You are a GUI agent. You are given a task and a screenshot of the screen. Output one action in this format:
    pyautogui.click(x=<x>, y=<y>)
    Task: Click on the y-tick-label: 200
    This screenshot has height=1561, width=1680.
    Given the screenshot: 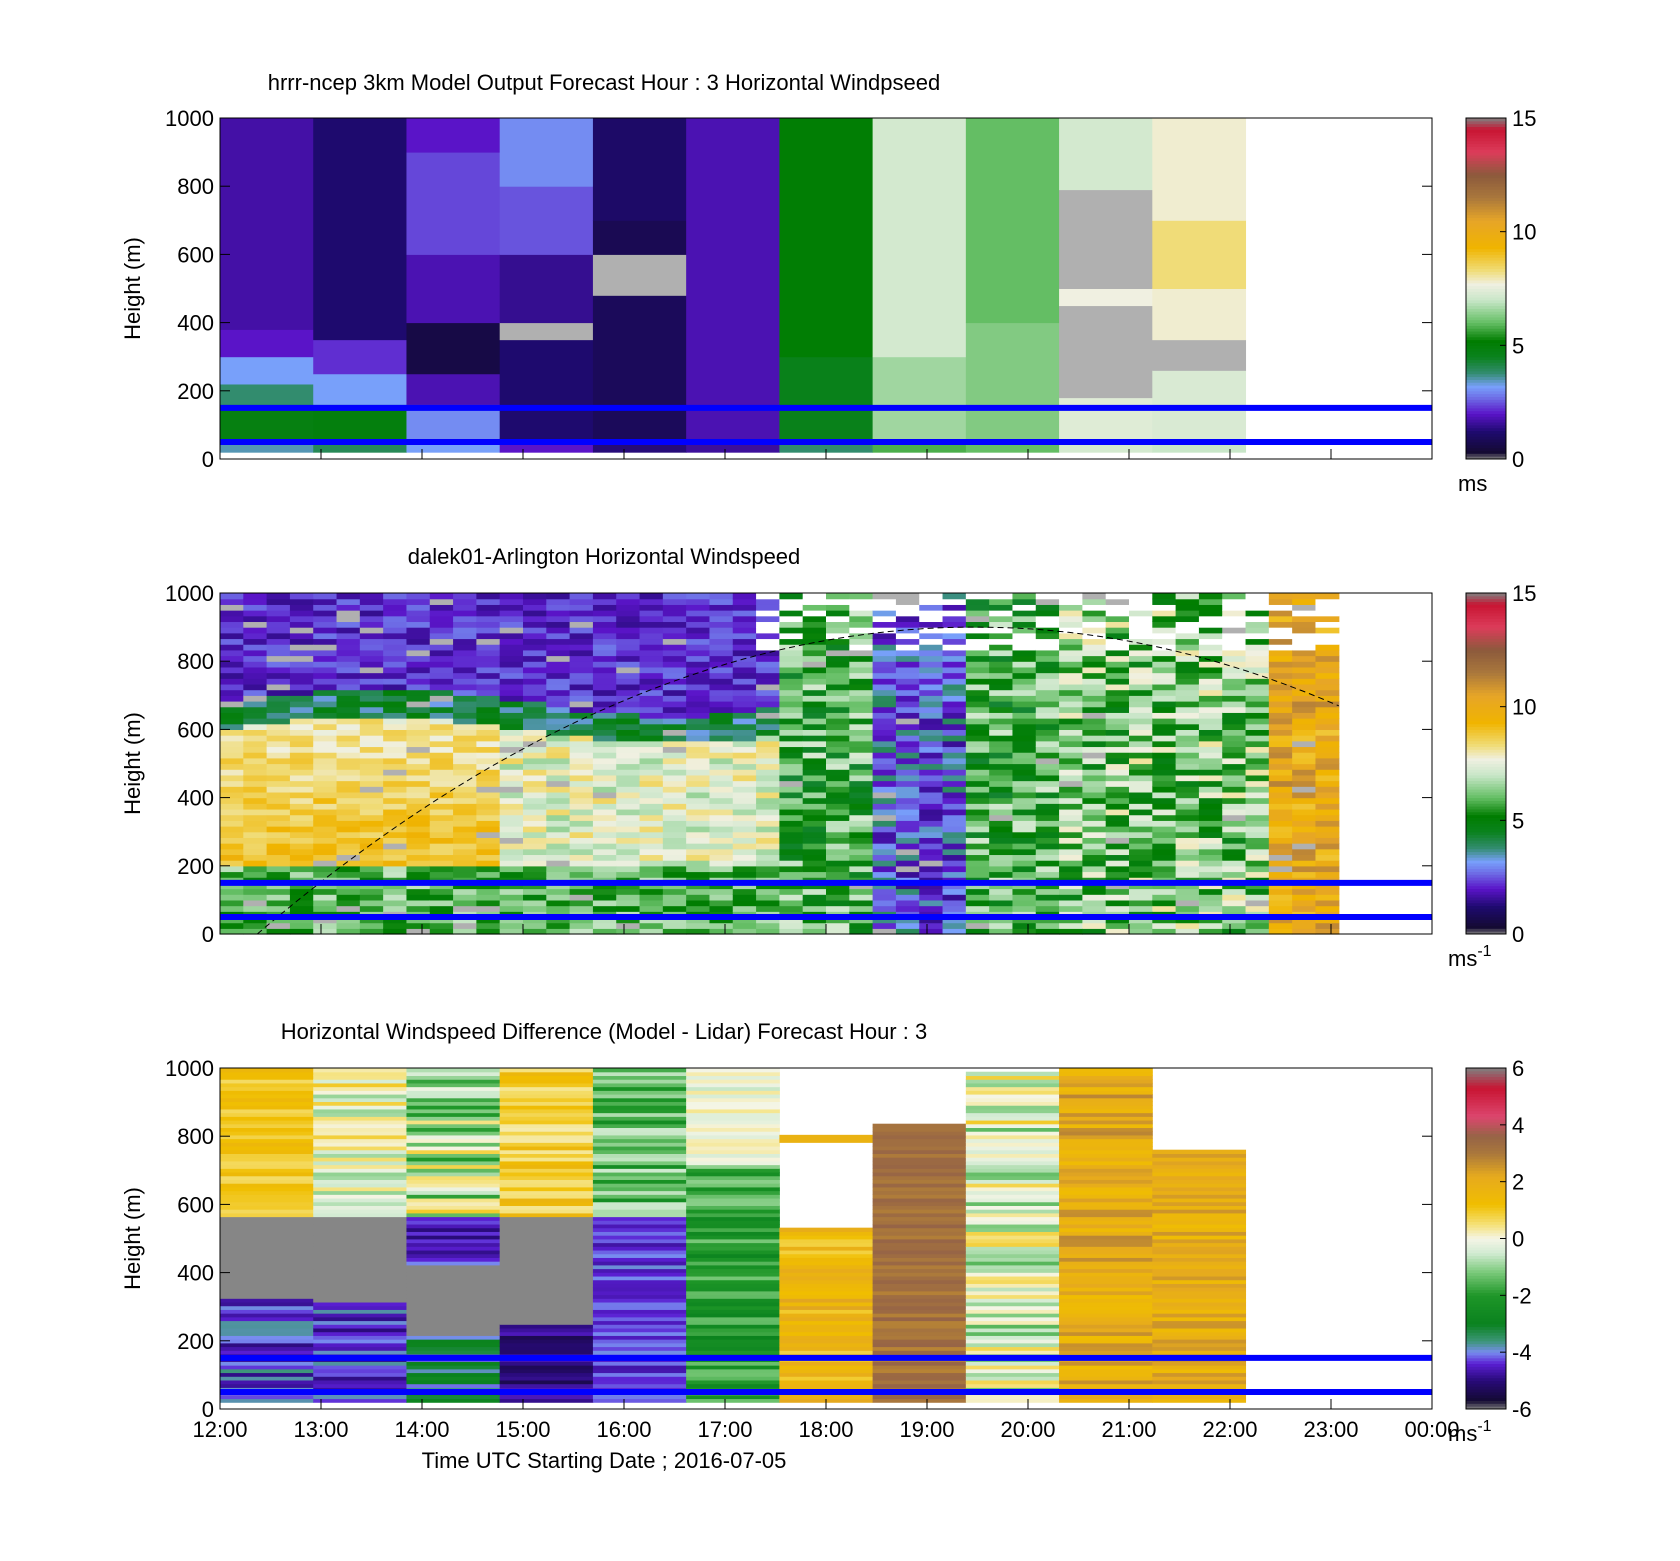 What is the action you would take?
    pyautogui.click(x=195, y=1341)
    